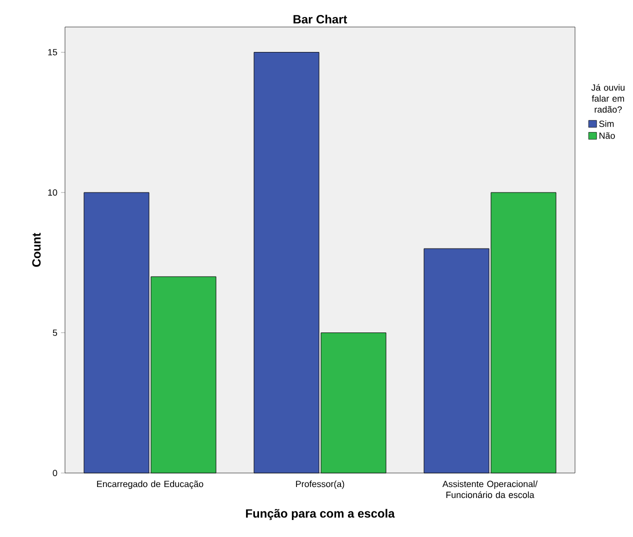 The width and height of the screenshot is (633, 537). I want to click on x-tick-label: Encarregado de Educação, so click(150, 484).